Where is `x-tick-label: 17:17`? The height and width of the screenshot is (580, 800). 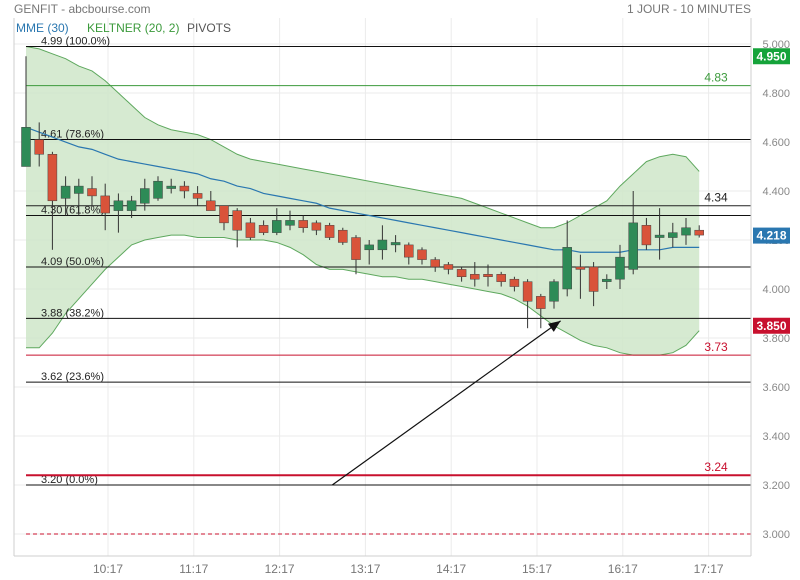
x-tick-label: 17:17 is located at coordinates (709, 569).